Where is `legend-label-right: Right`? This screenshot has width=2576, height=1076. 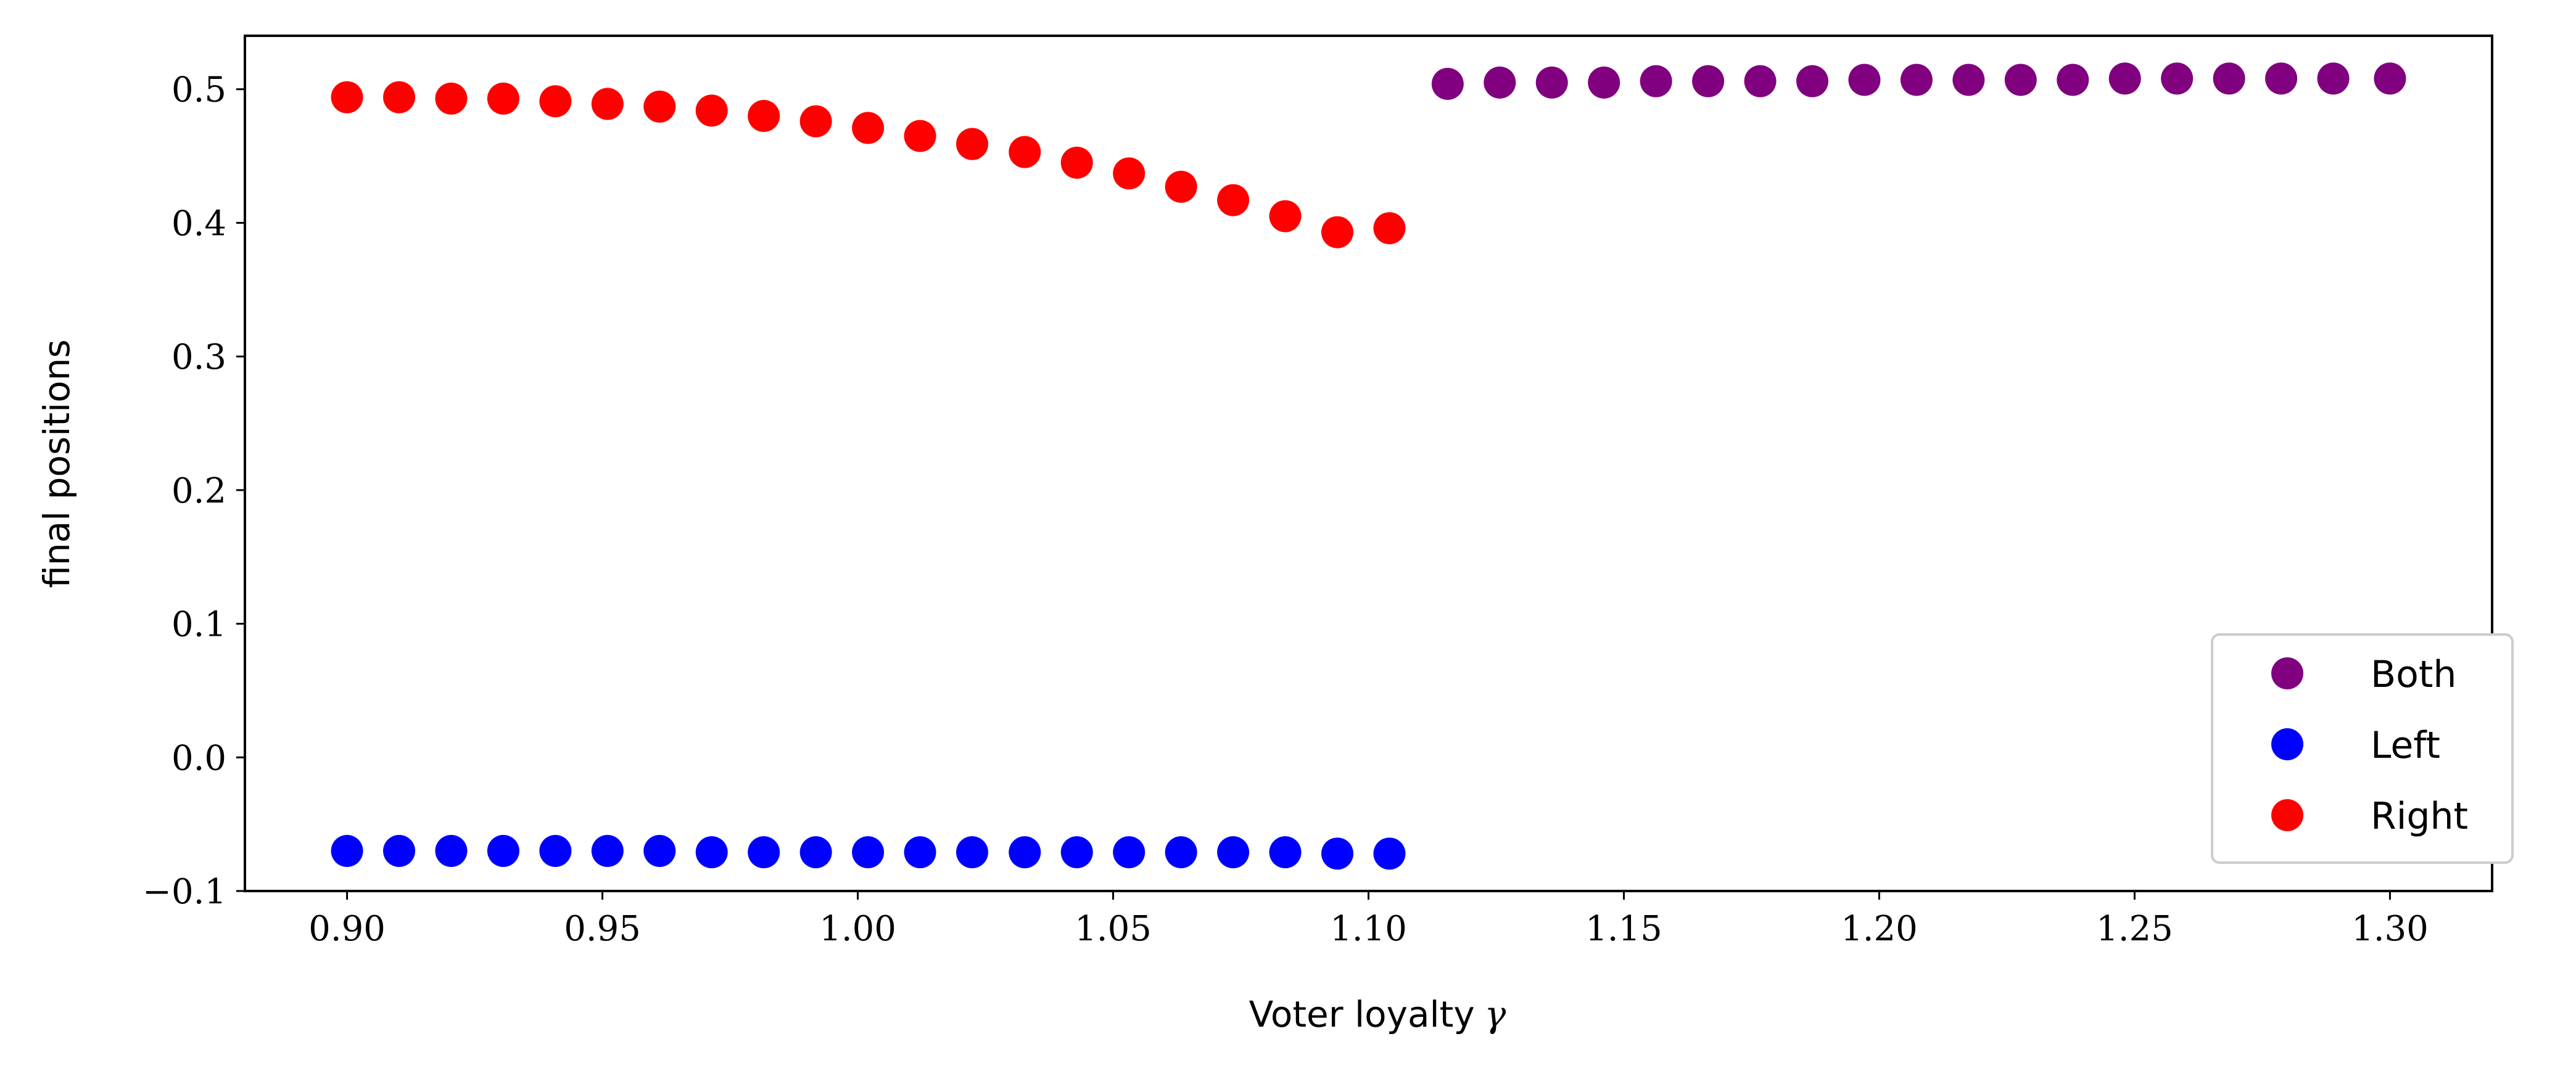 legend-label-right: Right is located at coordinates (2419, 816).